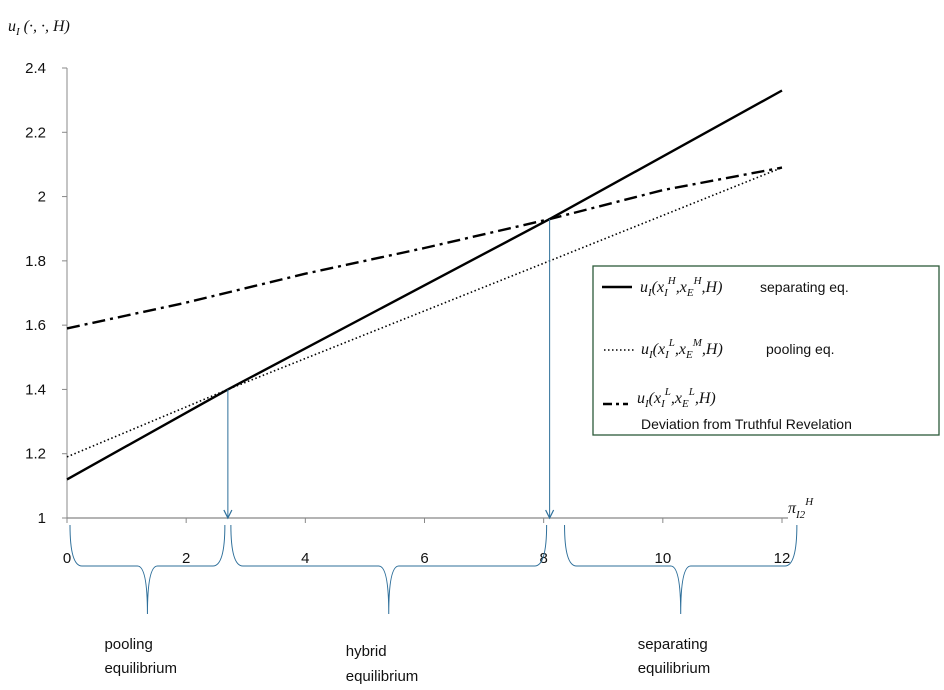  Describe the element at coordinates (35, 454) in the screenshot. I see `y-tick-label: 1.2` at that location.